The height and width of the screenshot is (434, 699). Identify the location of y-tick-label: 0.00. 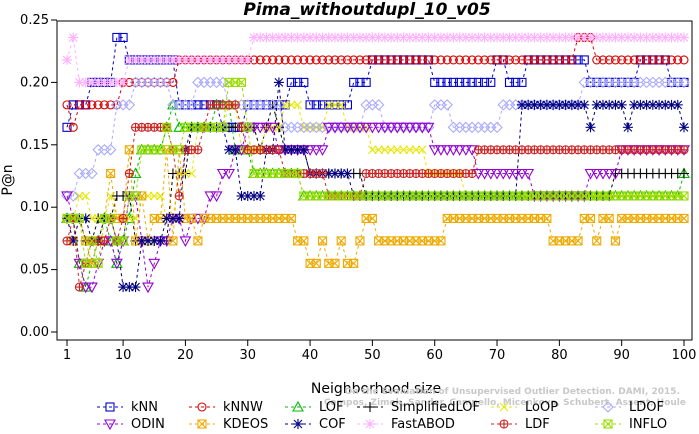
(34, 332).